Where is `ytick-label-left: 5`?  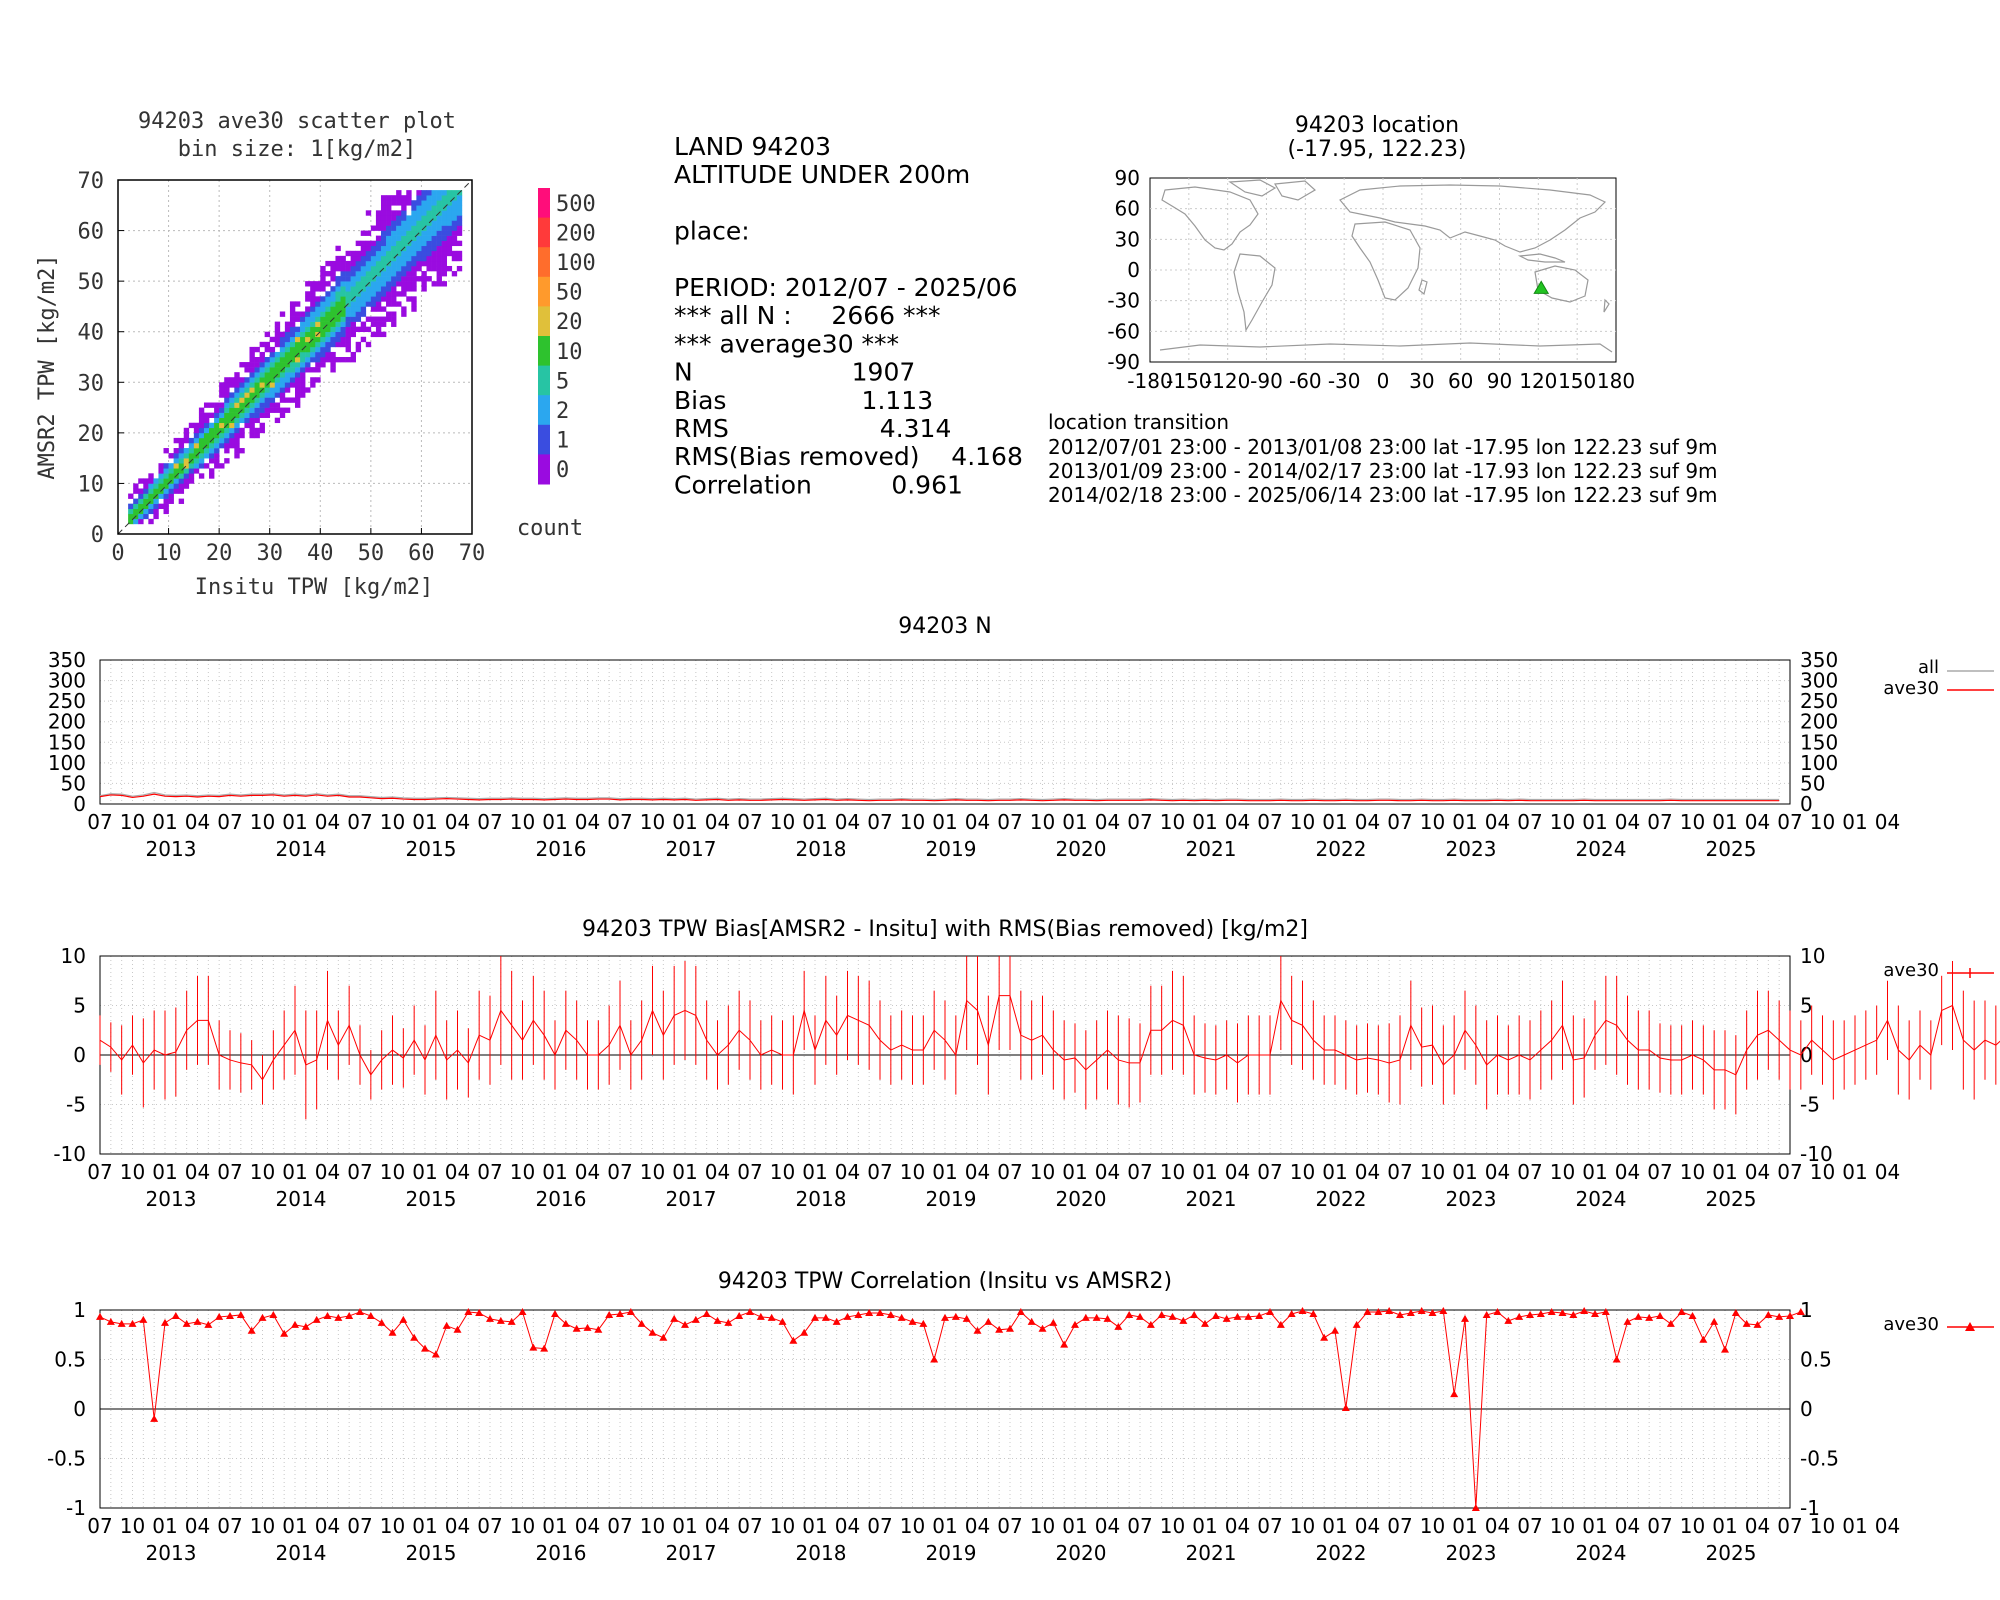
ytick-label-left: 5 is located at coordinates (79, 1006).